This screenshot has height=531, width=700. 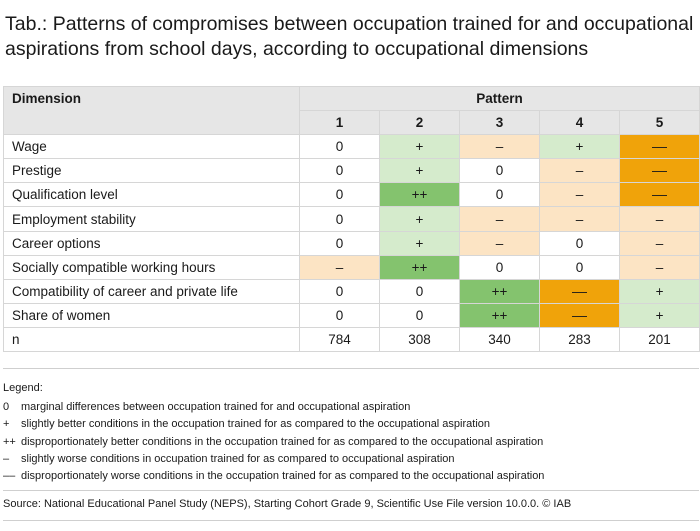 What do you see at coordinates (339, 123) in the screenshot?
I see `pattern-number: 1` at bounding box center [339, 123].